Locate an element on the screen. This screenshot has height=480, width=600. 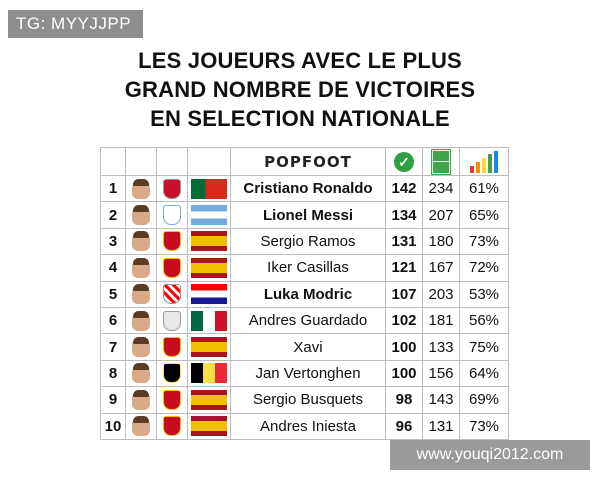
win-pct-cell: 56% is located at coordinates (484, 320).